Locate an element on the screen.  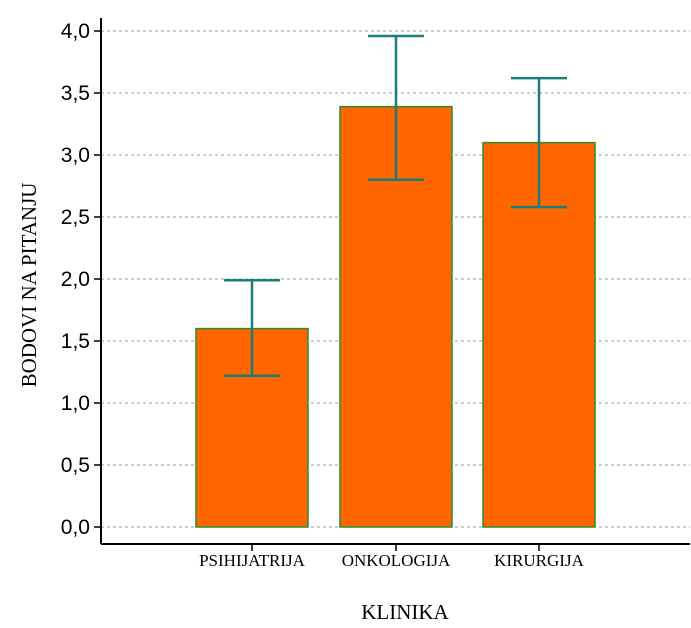
y-tick-label: 0,5 is located at coordinates (75, 465).